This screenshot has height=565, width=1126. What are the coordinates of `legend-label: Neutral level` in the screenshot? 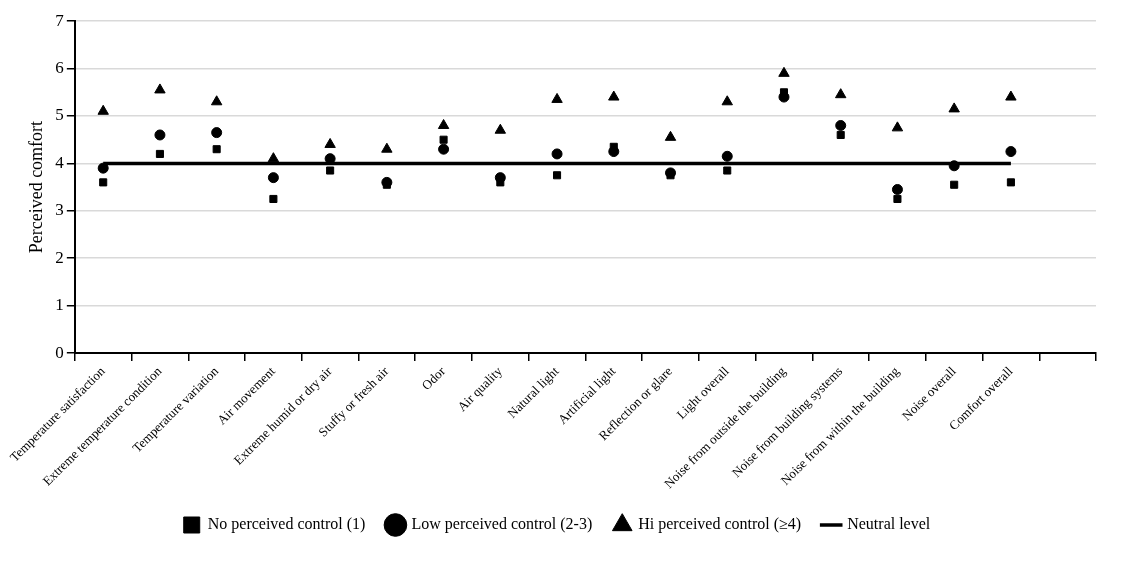 It's located at (889, 524).